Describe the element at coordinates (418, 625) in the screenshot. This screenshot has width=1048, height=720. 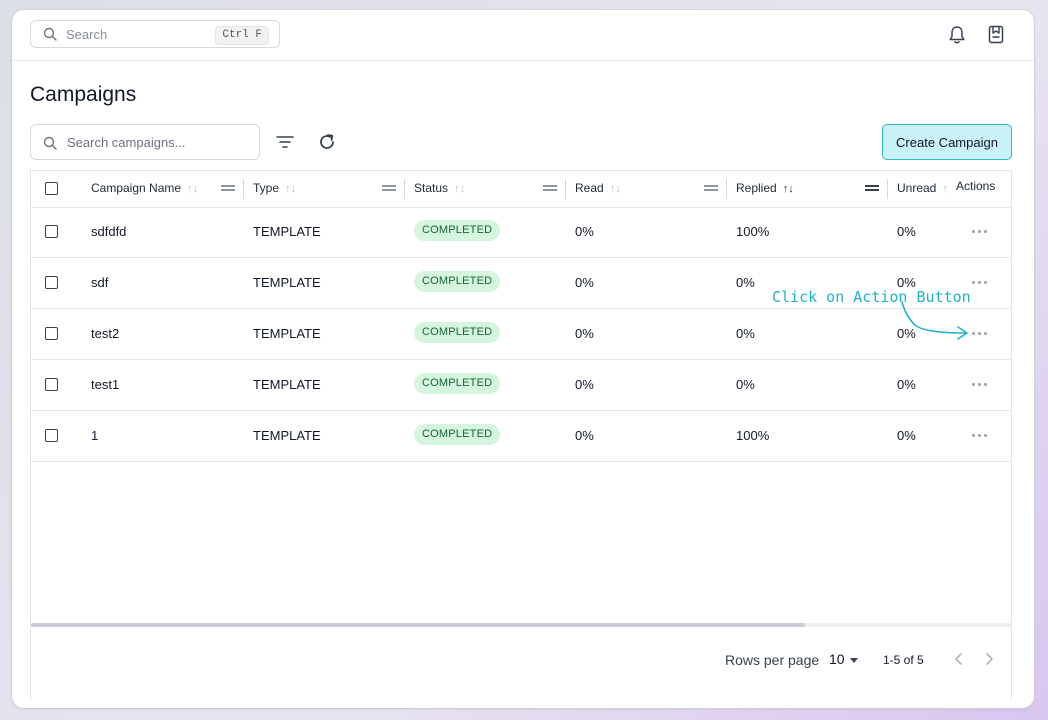
I see `horizontal-scrollbar-thumb` at that location.